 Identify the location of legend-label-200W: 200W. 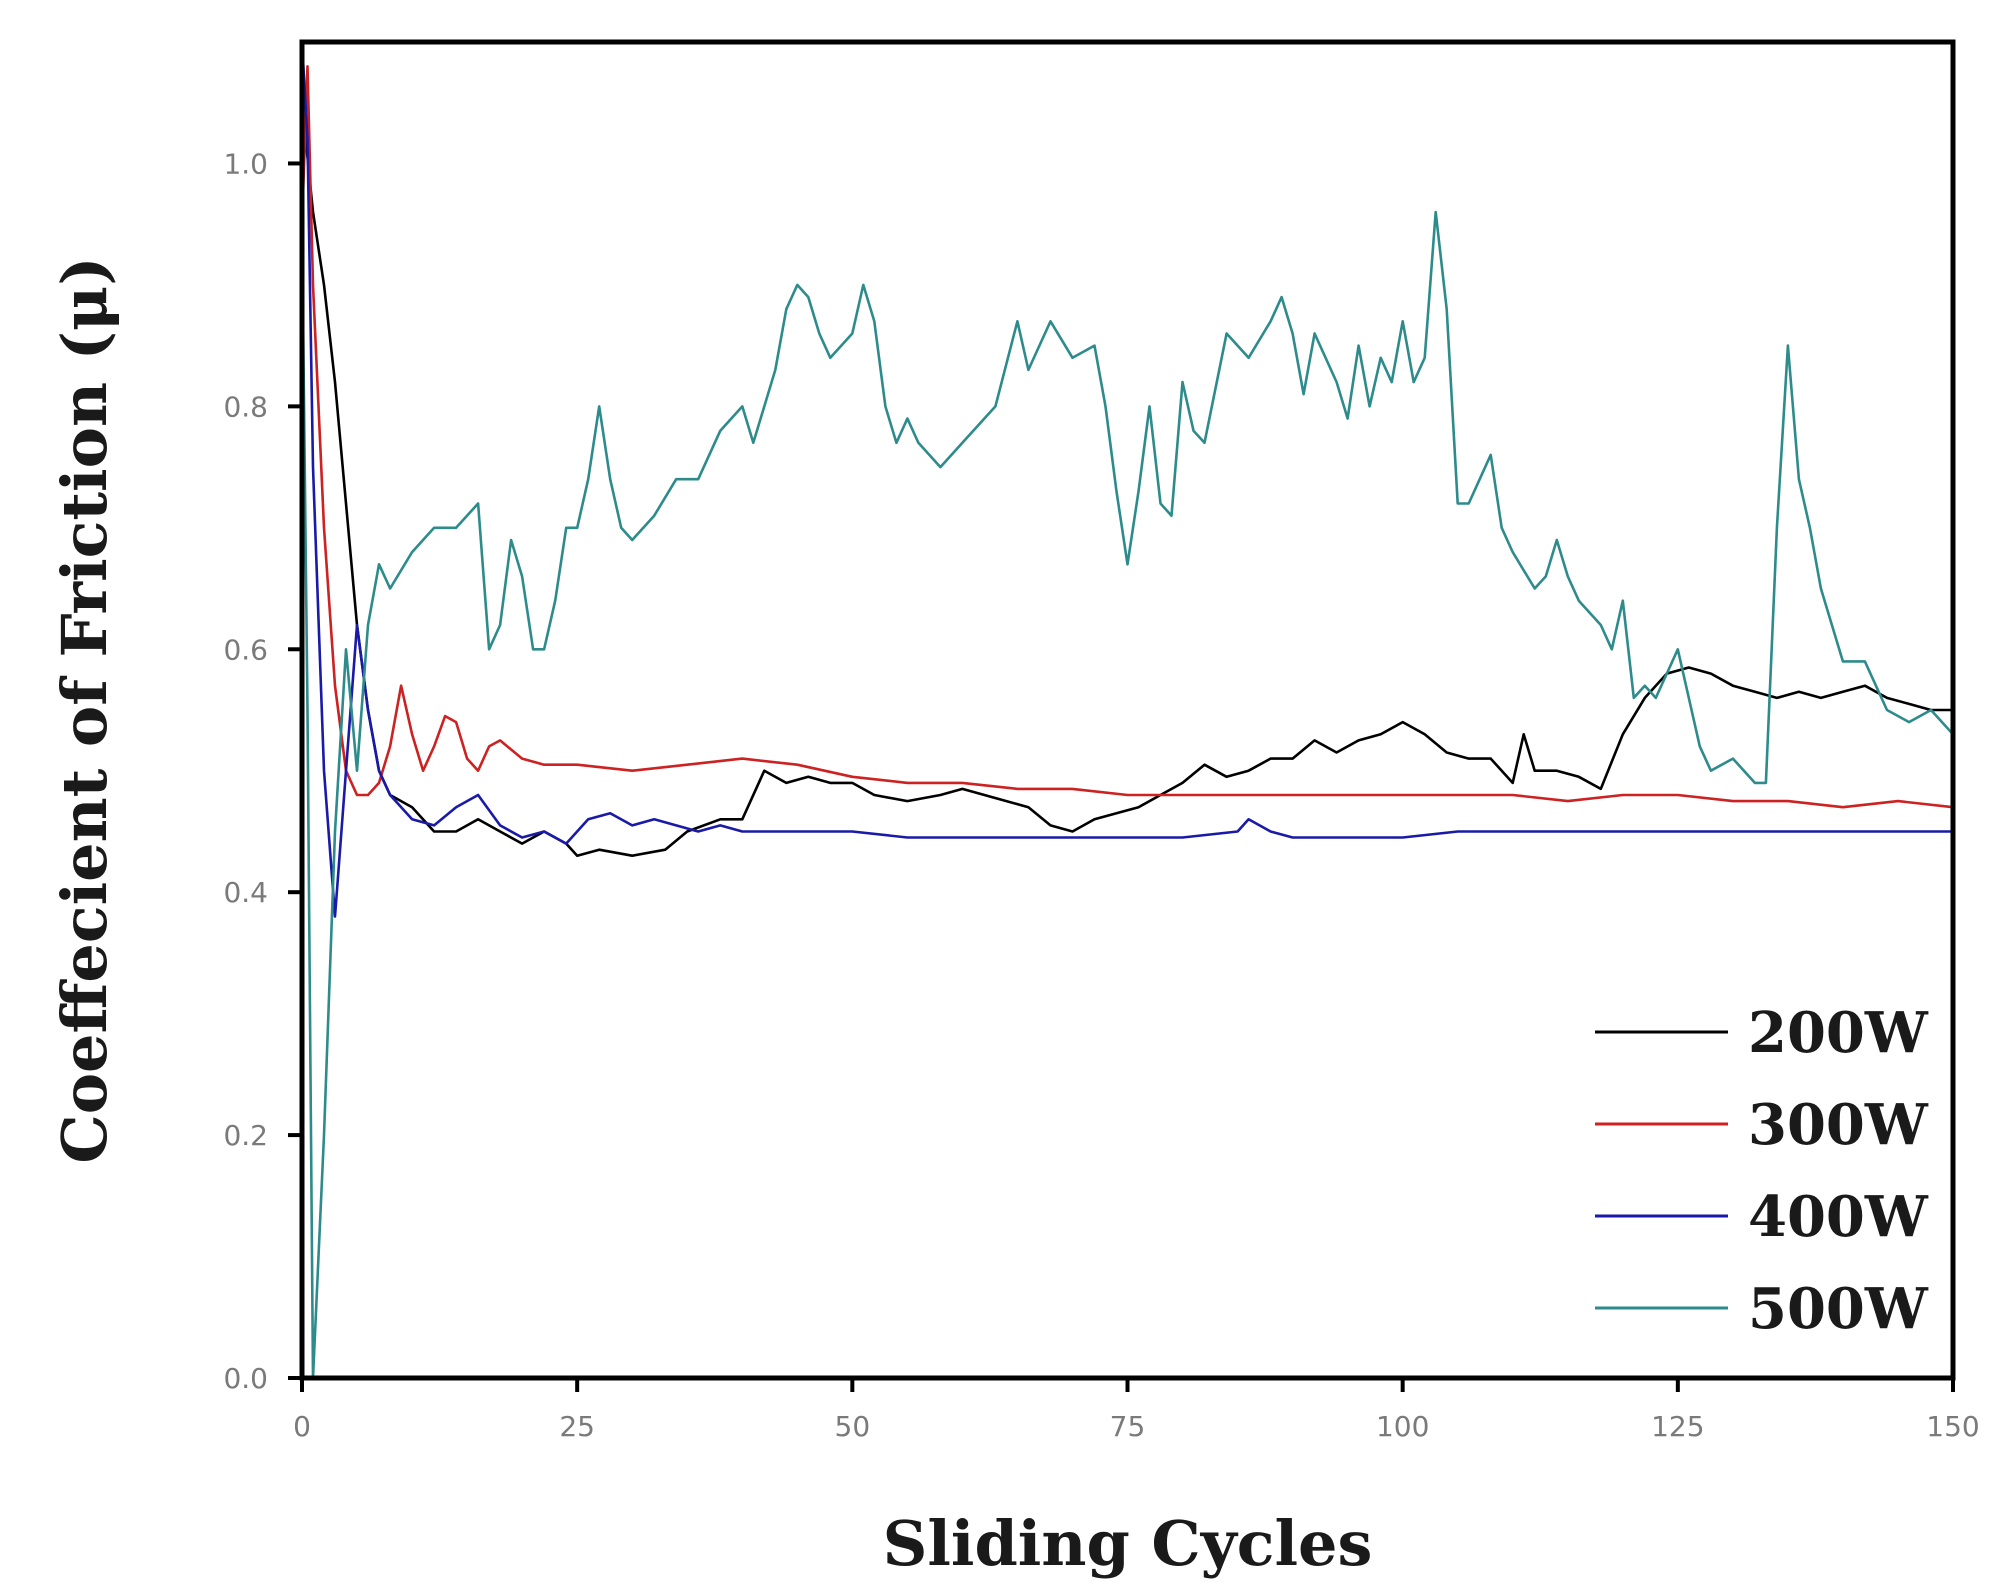
(1838, 1033).